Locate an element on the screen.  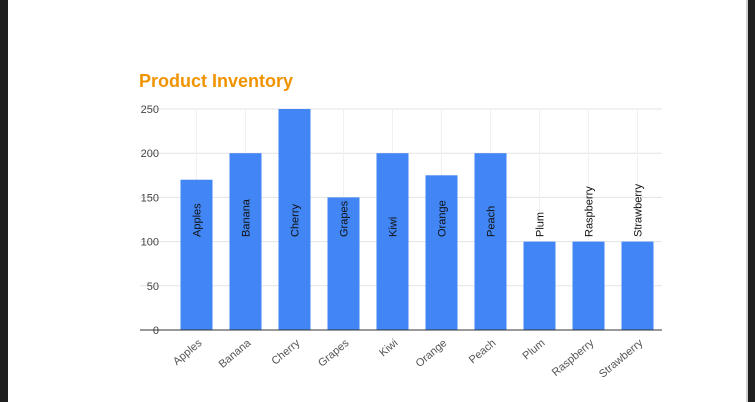
bar-data-label: Apples is located at coordinates (198, 220).